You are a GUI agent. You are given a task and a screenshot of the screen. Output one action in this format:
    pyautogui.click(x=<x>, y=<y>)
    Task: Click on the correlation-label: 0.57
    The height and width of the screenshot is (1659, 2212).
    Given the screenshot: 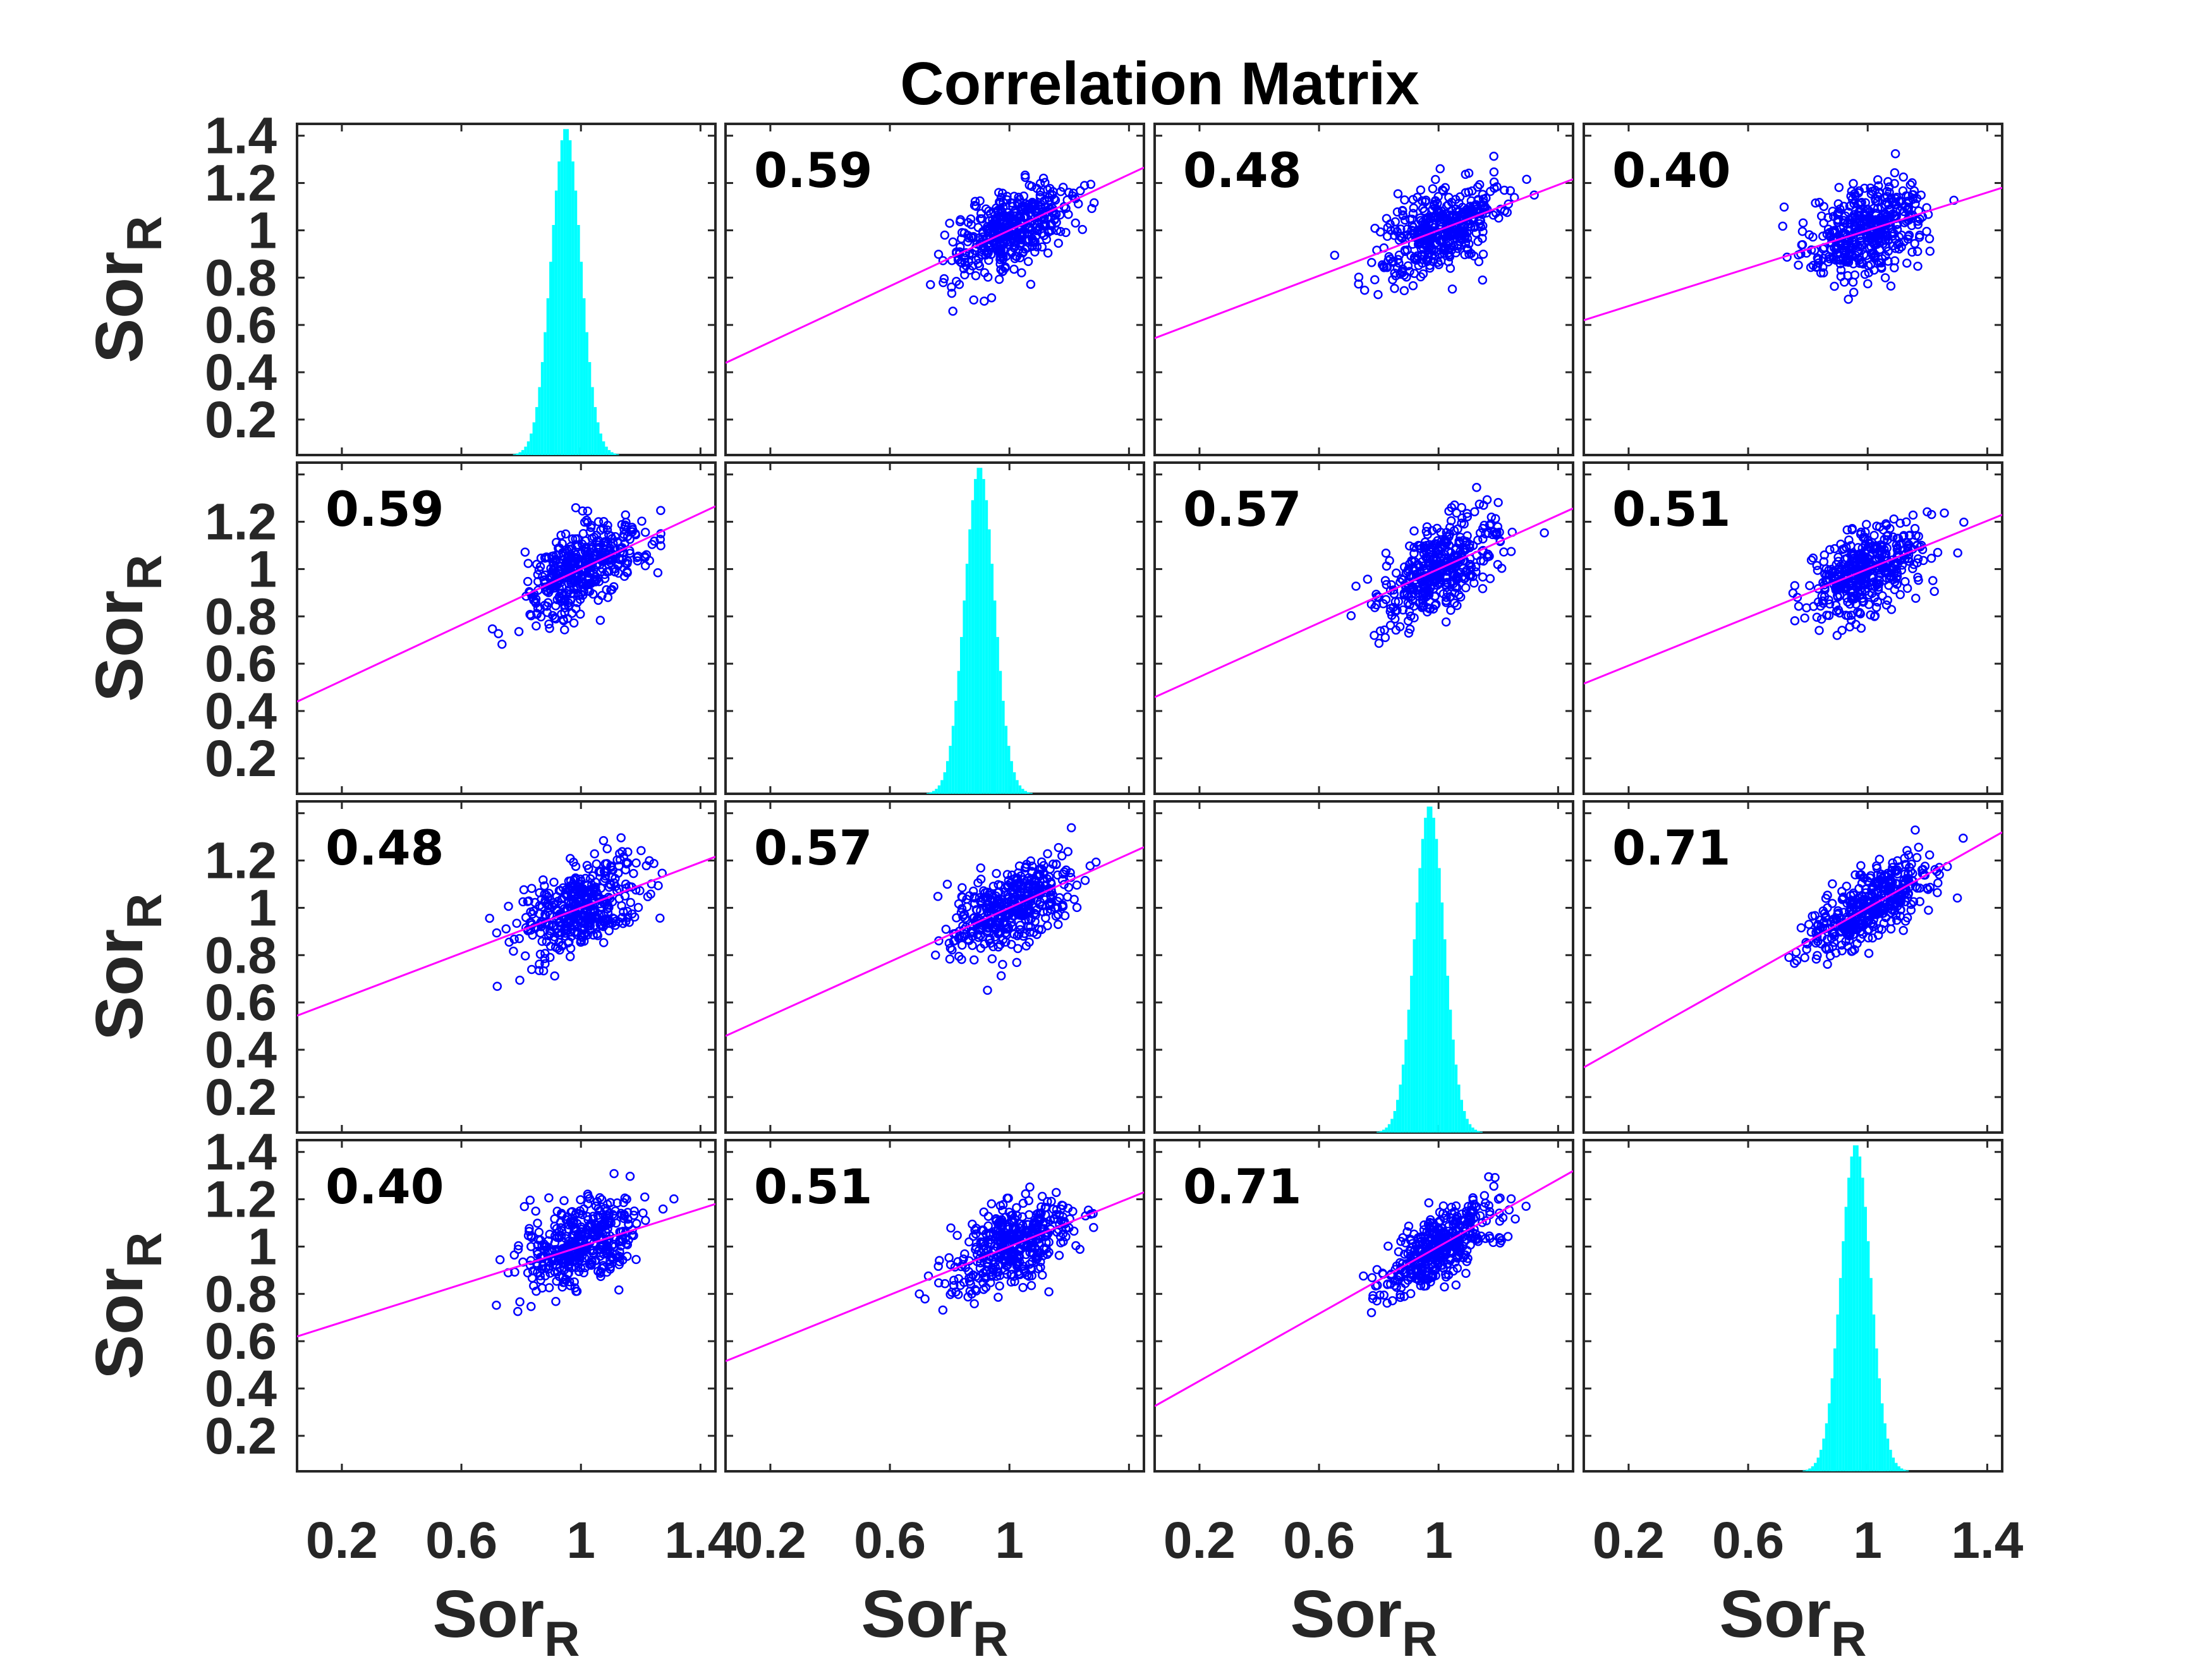 What is the action you would take?
    pyautogui.click(x=813, y=848)
    